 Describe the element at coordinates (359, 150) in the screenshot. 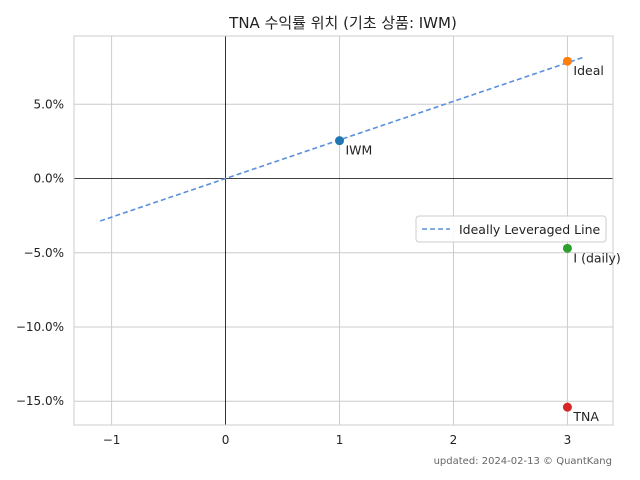

I see `point-label-iwm: IWM` at that location.